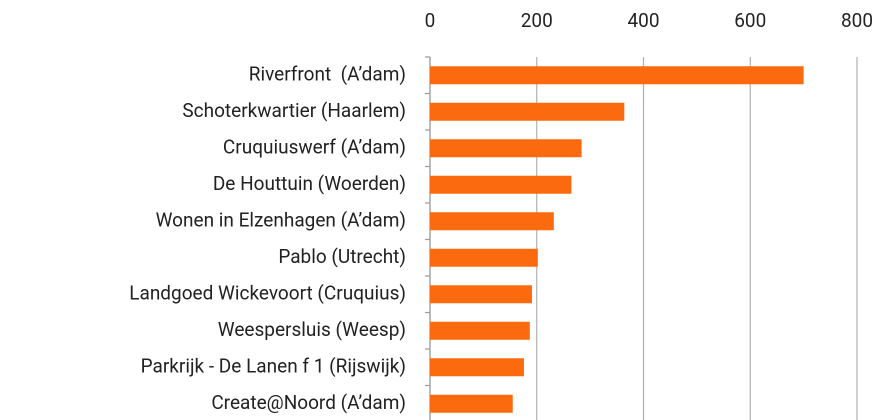  What do you see at coordinates (294, 110) in the screenshot?
I see `y-tick-label: Schoterkwartier (Haarlem)` at bounding box center [294, 110].